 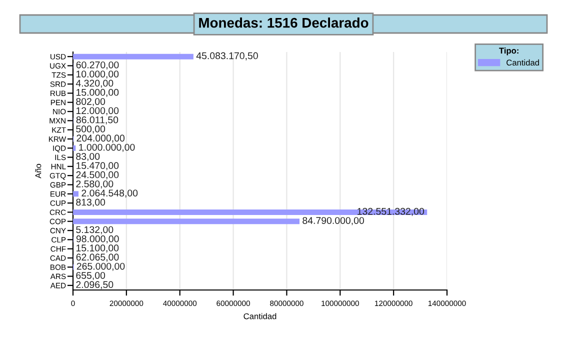 What do you see at coordinates (95, 230) in the screenshot?
I see `data-label: 5.132,00` at bounding box center [95, 230].